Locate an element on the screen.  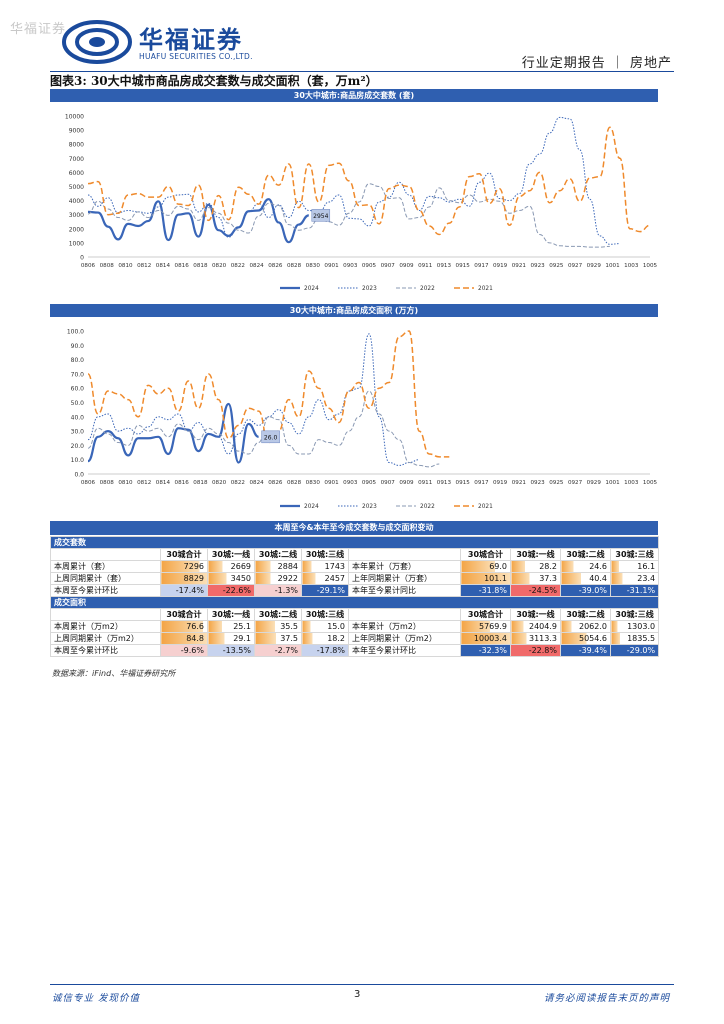
watermark: 华福证券 is located at coordinates (38, 29).